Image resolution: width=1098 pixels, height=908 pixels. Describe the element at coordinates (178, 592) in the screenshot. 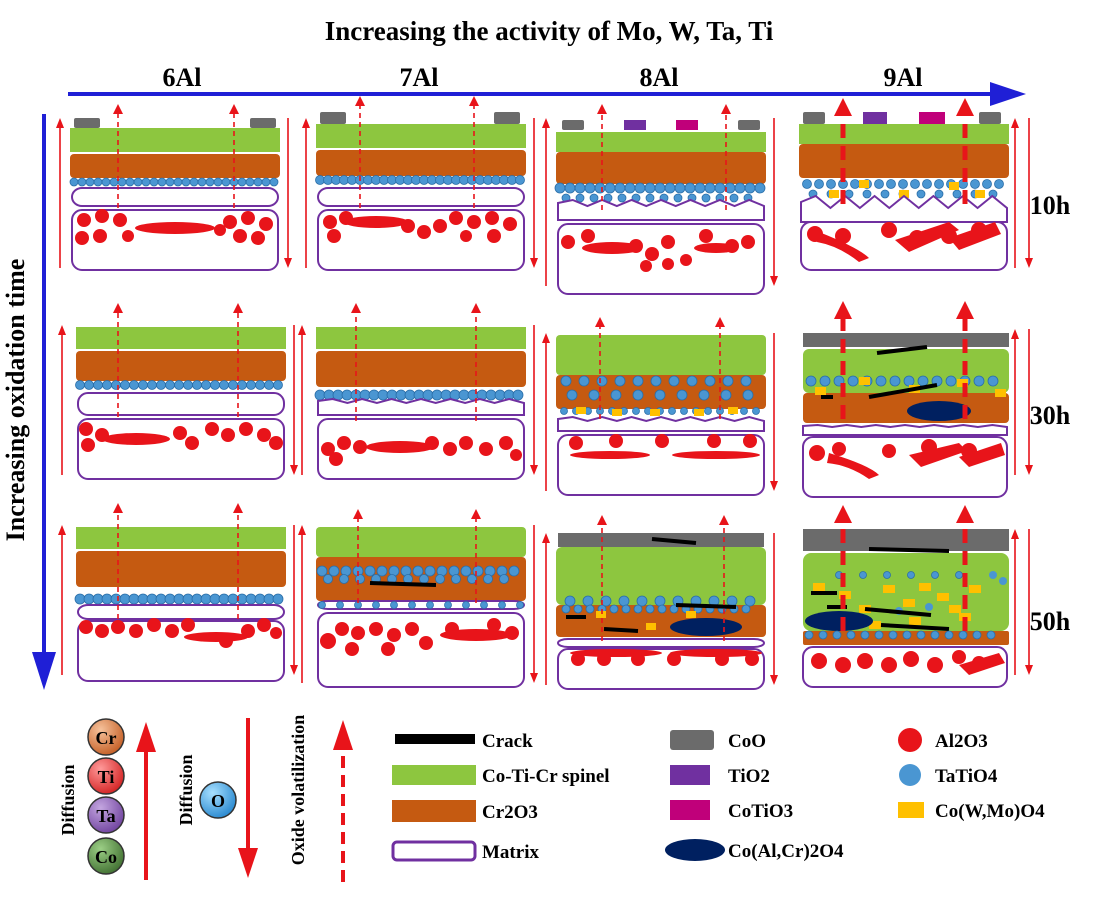

I see `panel-6al-50h` at that location.